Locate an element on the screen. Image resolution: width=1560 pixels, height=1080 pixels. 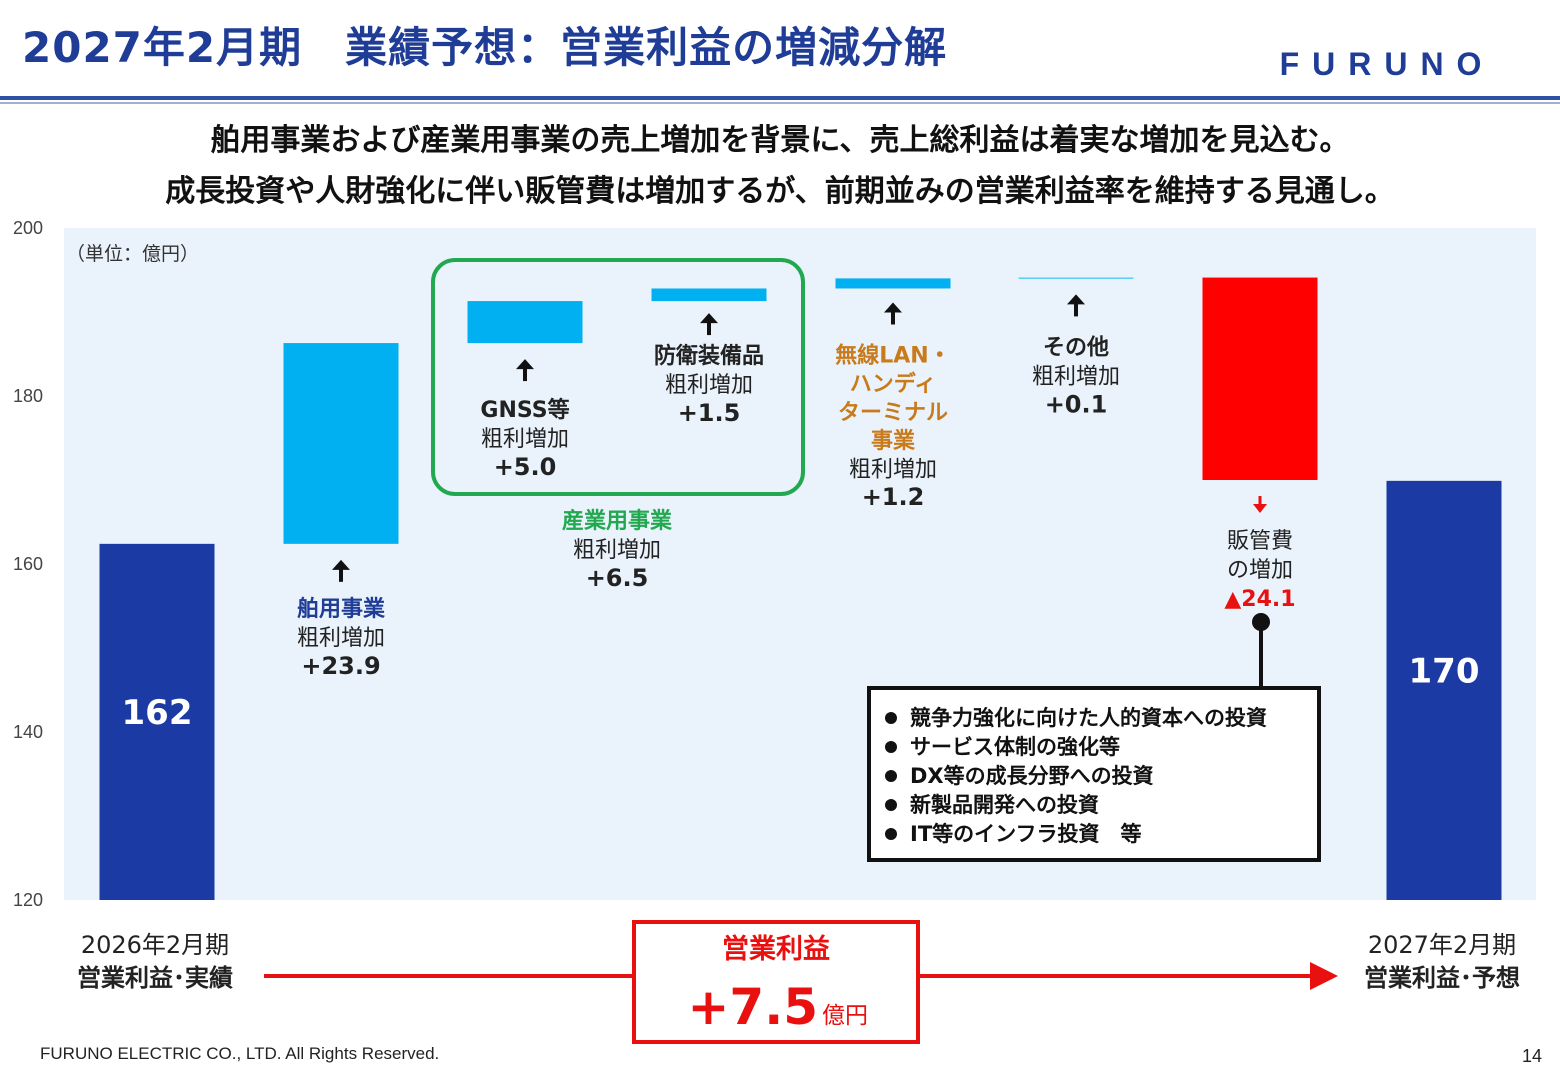
y-tick-label: 140 is located at coordinates (28, 732).